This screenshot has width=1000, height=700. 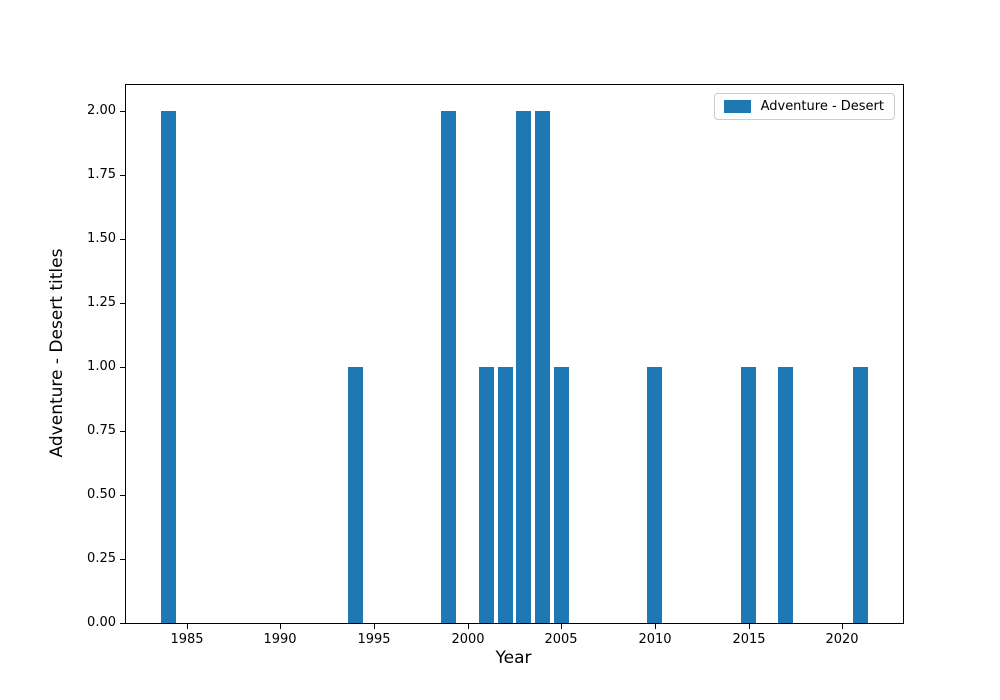 What do you see at coordinates (122, 111) in the screenshot?
I see `y-tick-mark-2.00` at bounding box center [122, 111].